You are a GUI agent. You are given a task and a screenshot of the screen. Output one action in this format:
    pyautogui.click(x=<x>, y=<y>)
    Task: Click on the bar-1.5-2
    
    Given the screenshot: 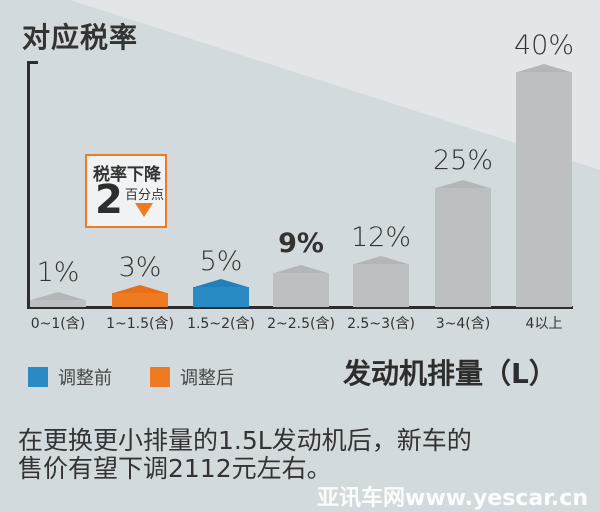 What is the action you would take?
    pyautogui.click(x=221, y=293)
    